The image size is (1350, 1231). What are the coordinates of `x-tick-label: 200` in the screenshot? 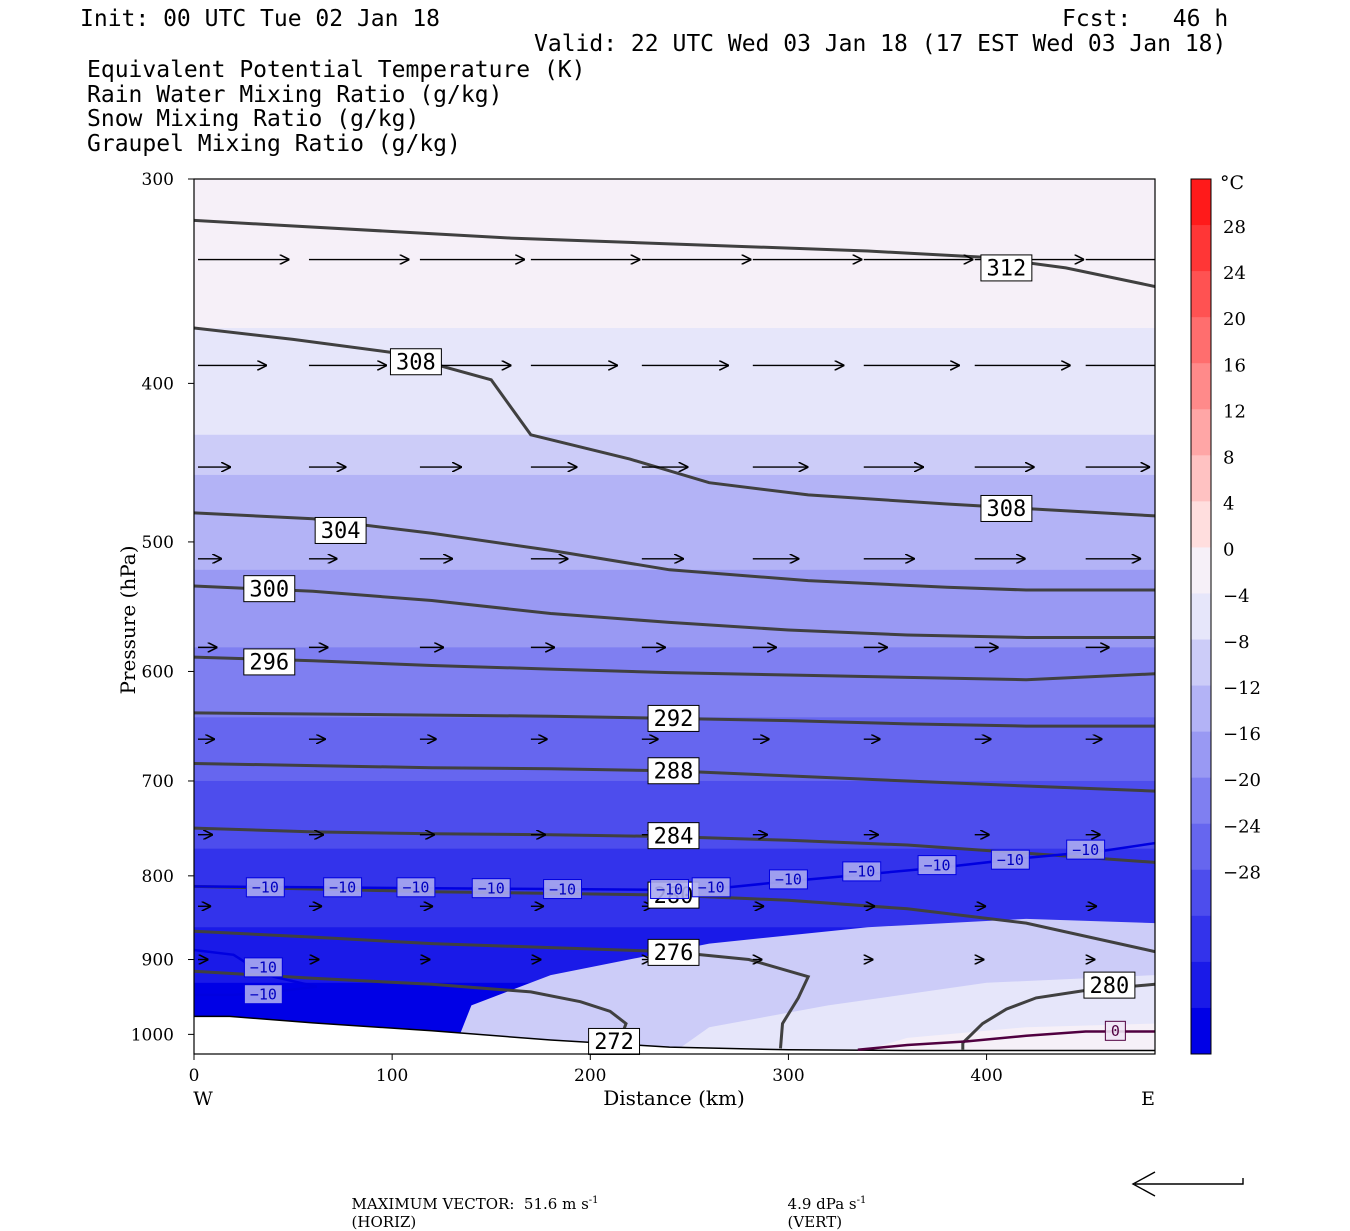 It's located at (590, 1076).